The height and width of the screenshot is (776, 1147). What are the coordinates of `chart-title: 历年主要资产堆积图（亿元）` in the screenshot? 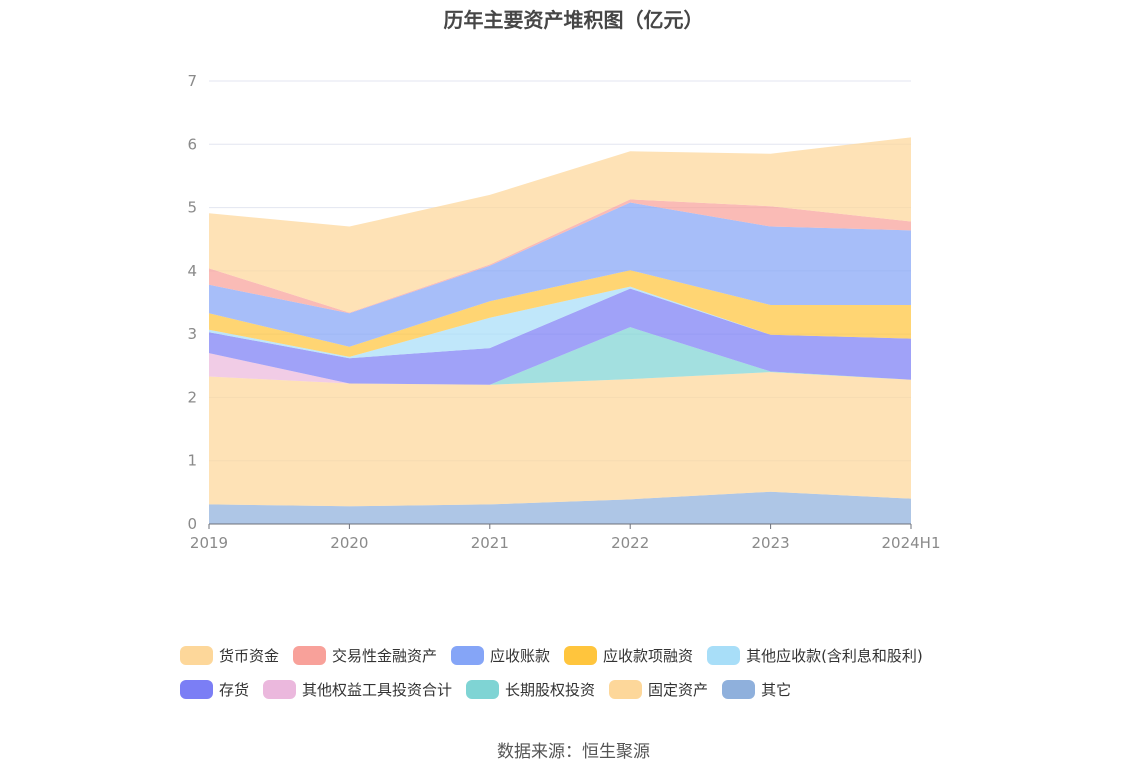 It's located at (573, 20).